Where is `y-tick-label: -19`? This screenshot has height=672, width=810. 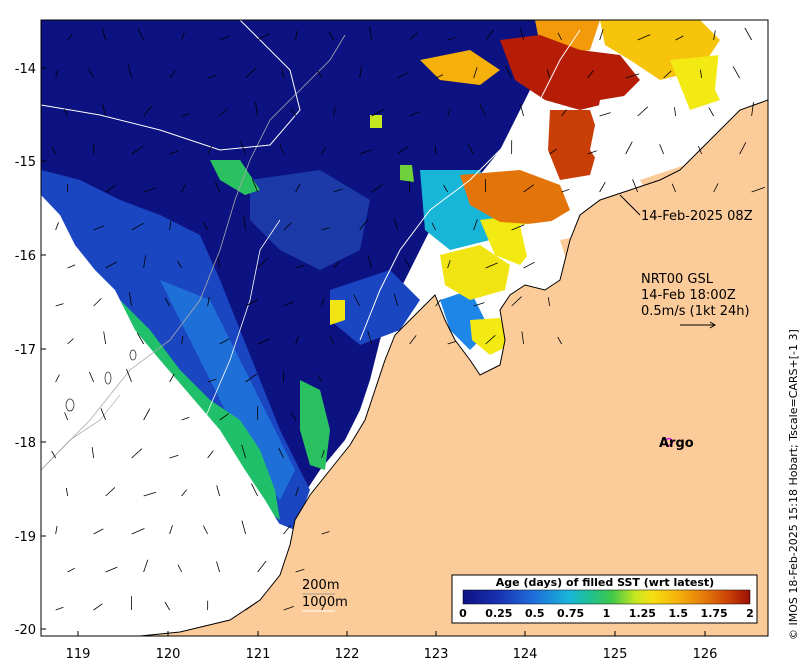
y-tick-label: -19 is located at coordinates (25, 537).